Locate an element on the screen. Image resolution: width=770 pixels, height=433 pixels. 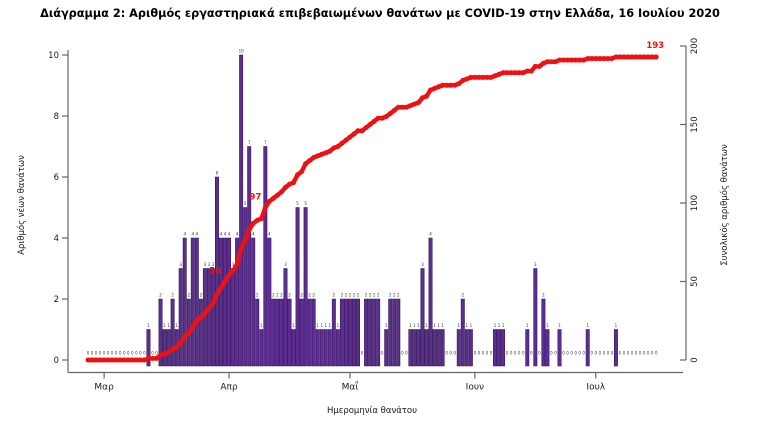
x-axis-tick-label: Μαΐ is located at coordinates (350, 387).